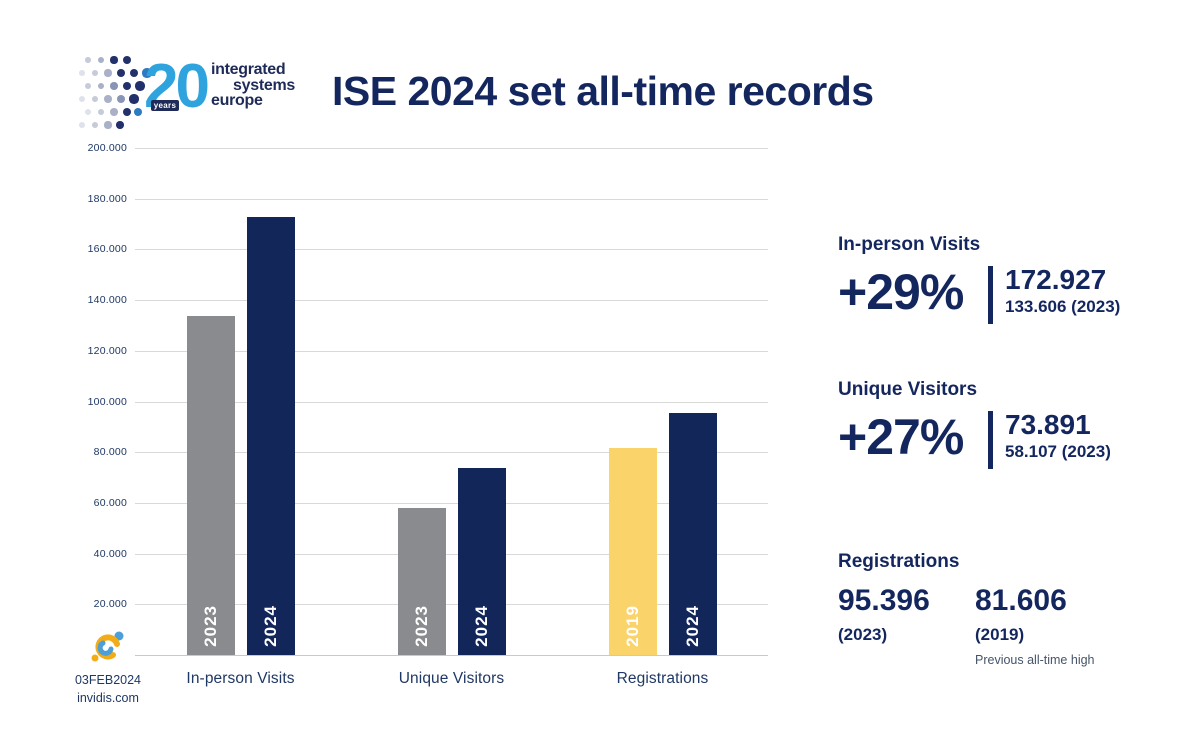 The height and width of the screenshot is (750, 1200). What do you see at coordinates (662, 678) in the screenshot?
I see `x-axis-category-label: Registrations` at bounding box center [662, 678].